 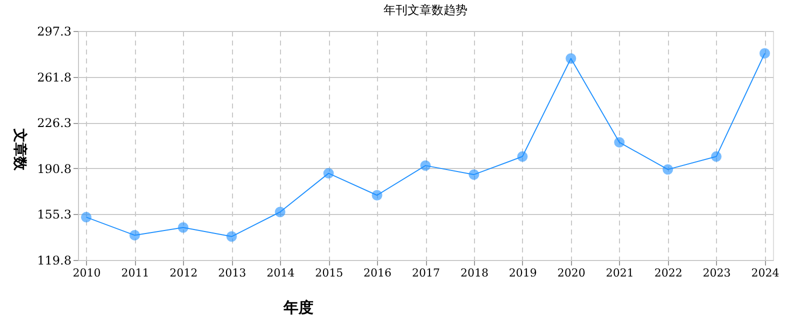 I want to click on x-tick-label: 2022, so click(x=668, y=273).